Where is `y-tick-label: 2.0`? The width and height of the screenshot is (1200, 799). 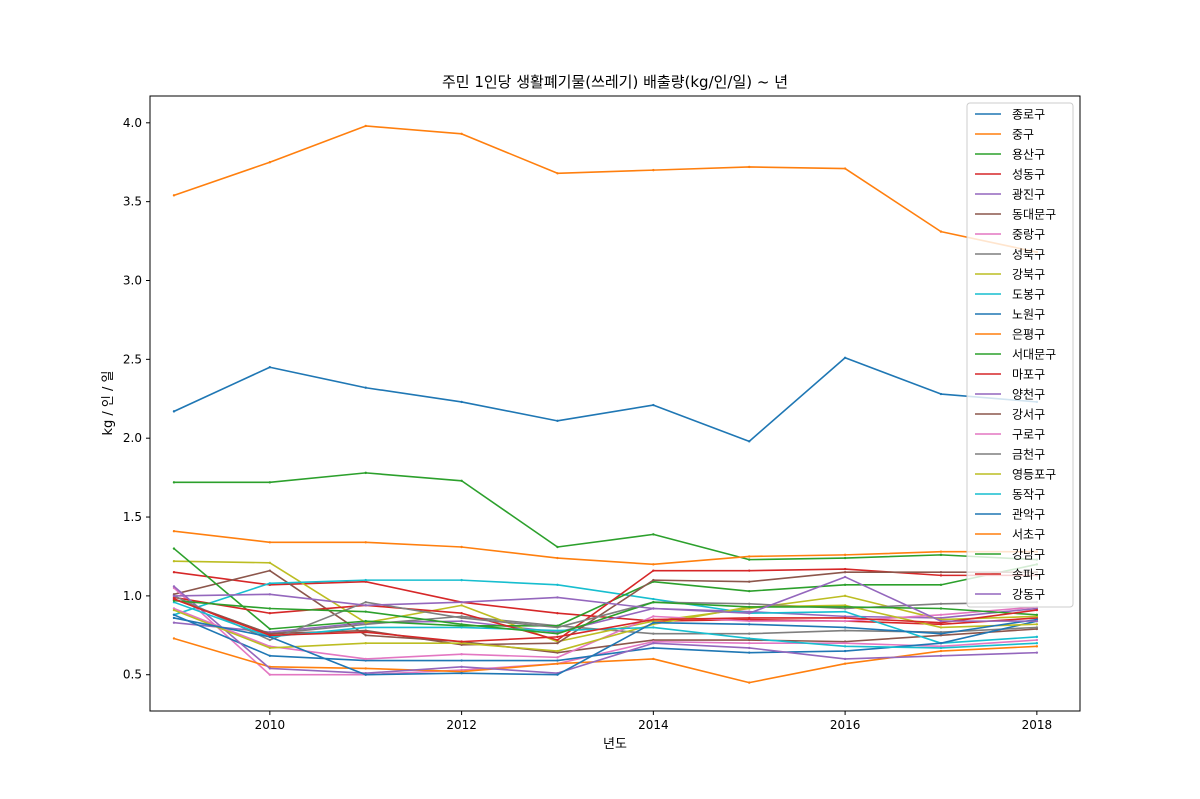
y-tick-label: 2.0 is located at coordinates (132, 438).